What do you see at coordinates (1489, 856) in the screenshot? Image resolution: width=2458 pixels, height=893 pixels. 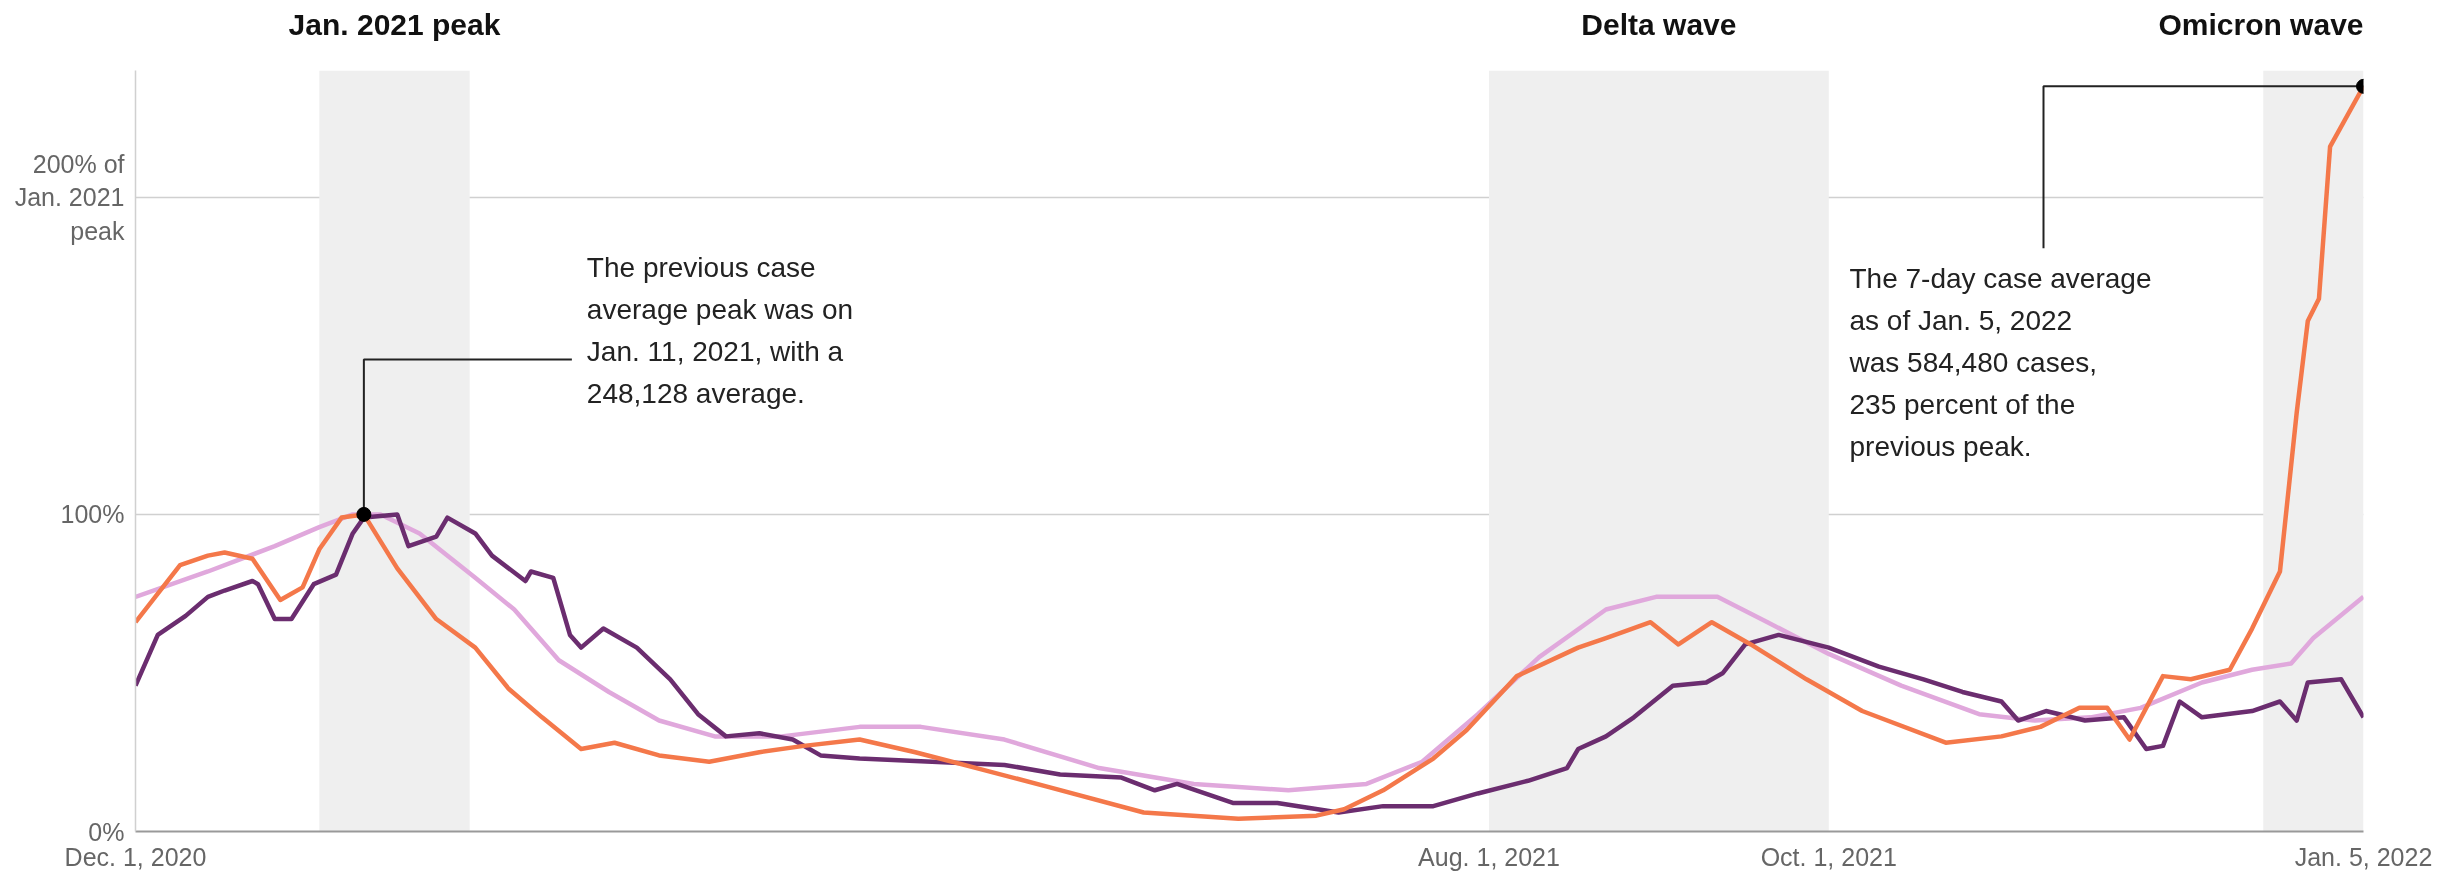 I see `x-tick-label: Aug. 1, 2021` at bounding box center [1489, 856].